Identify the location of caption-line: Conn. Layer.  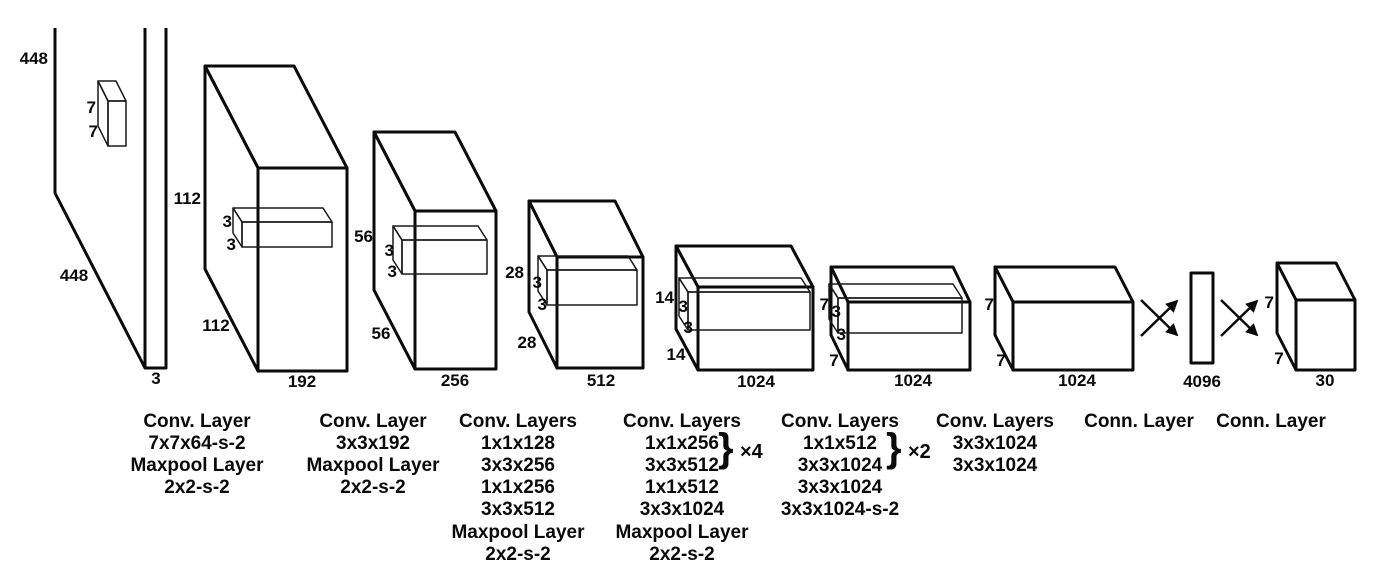
(1139, 421).